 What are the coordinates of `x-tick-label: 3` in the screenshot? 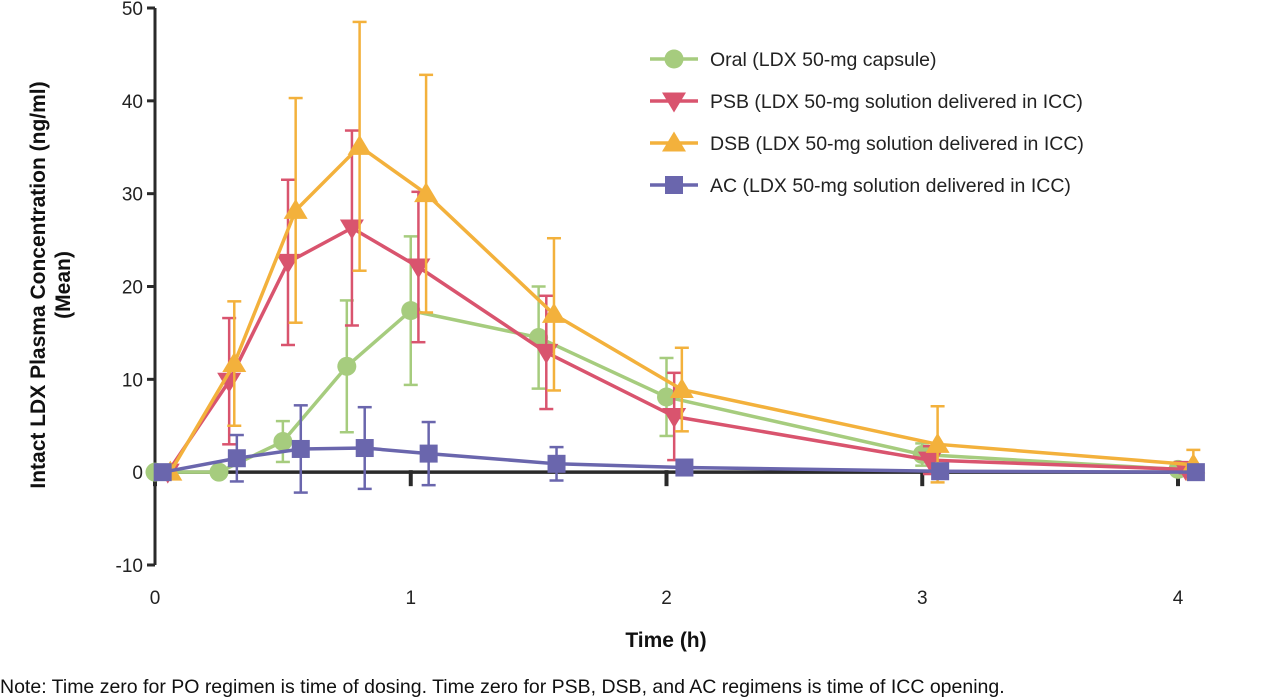 It's located at (922, 598).